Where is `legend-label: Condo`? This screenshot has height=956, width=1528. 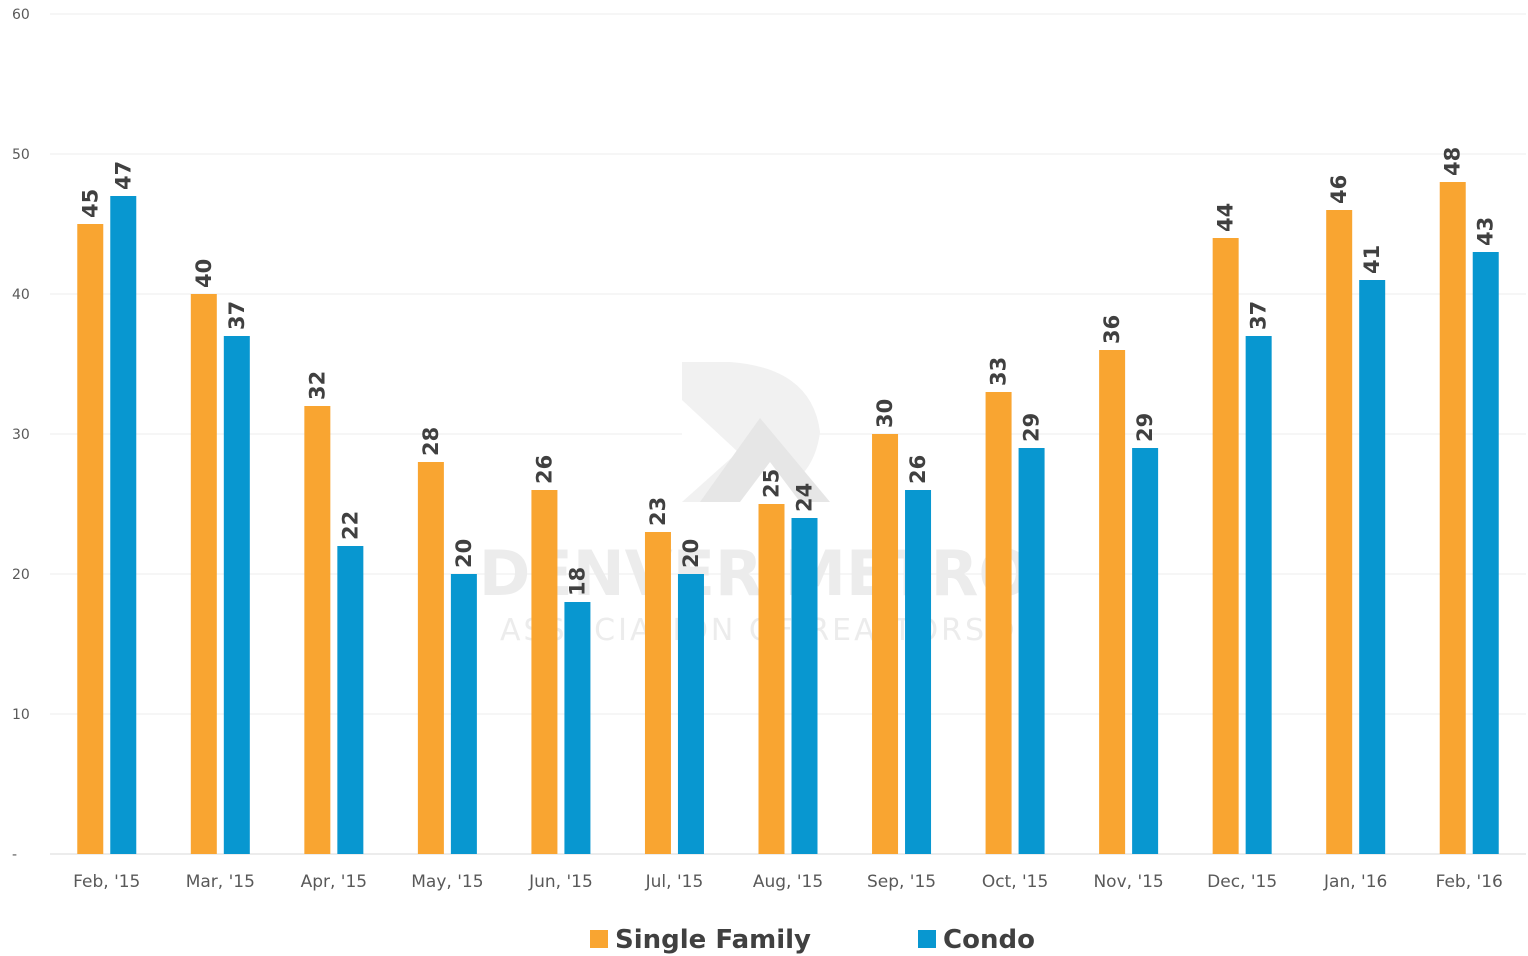
legend-label: Condo is located at coordinates (989, 940).